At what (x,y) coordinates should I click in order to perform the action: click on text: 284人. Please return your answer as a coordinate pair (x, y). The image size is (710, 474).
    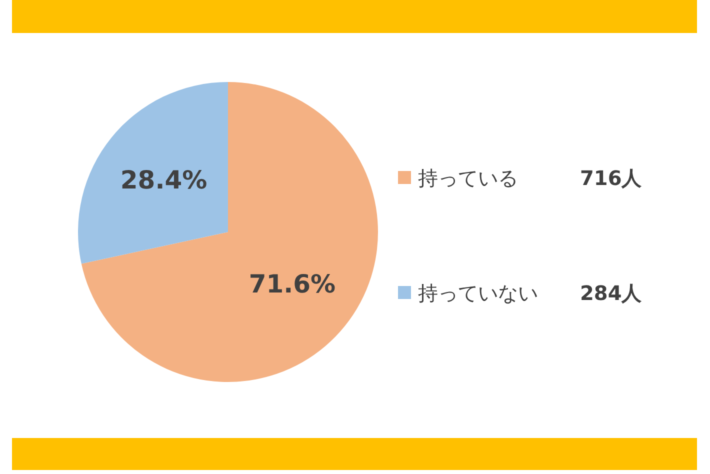
    Looking at the image, I should click on (611, 293).